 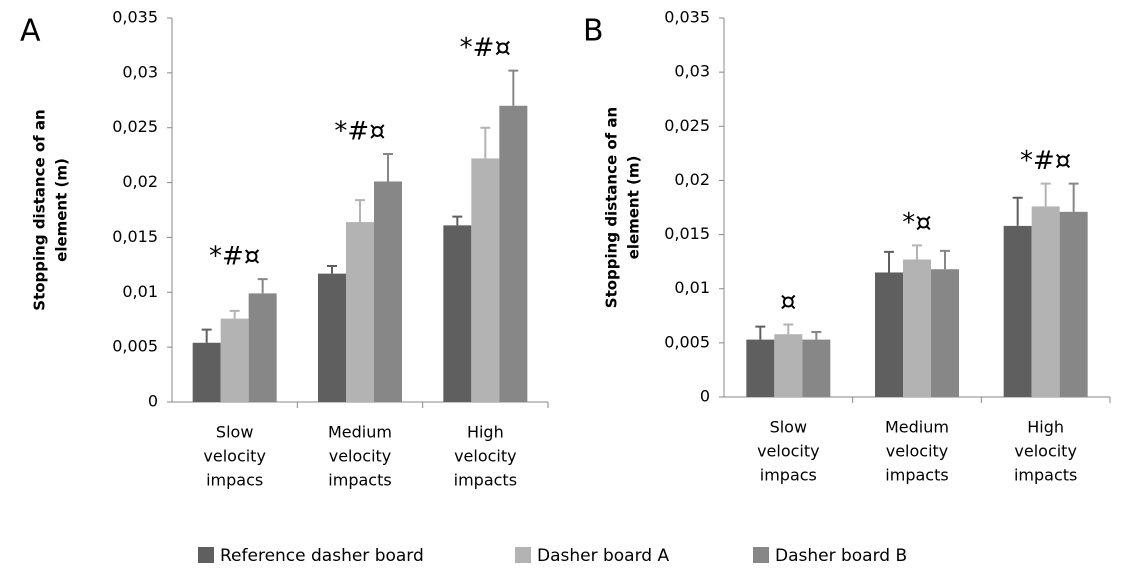 I want to click on panel-label: A, so click(x=30, y=31).